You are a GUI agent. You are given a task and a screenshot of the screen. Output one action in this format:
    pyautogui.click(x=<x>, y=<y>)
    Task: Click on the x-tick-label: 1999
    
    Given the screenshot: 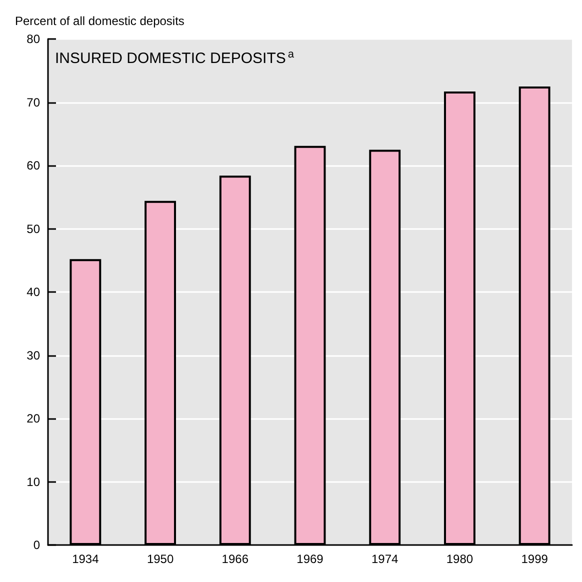 What is the action you would take?
    pyautogui.click(x=534, y=559)
    